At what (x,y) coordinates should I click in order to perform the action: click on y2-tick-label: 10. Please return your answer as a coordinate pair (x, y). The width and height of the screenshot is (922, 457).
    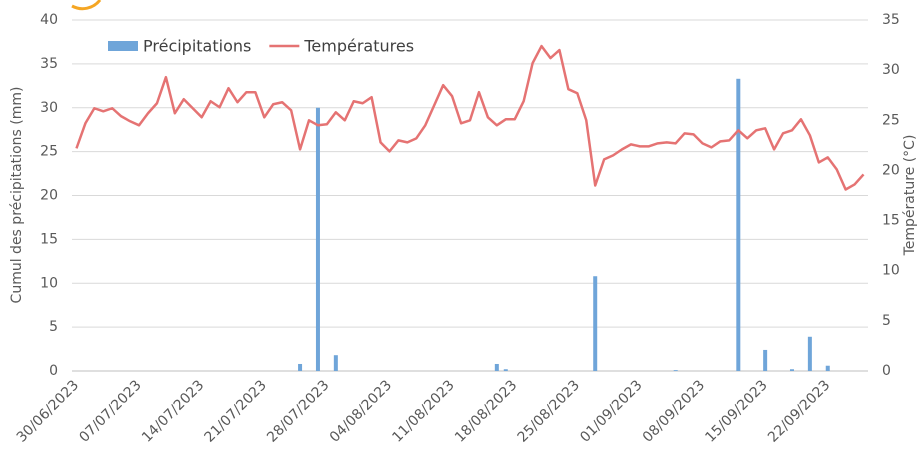
    Looking at the image, I should click on (891, 271).